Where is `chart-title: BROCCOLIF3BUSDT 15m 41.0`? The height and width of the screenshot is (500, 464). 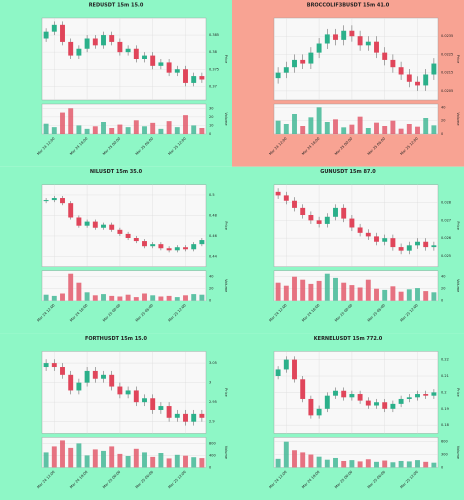
chart-title: BROCCOLIF3BUSDT 15m 41.0 is located at coordinates (348, 6).